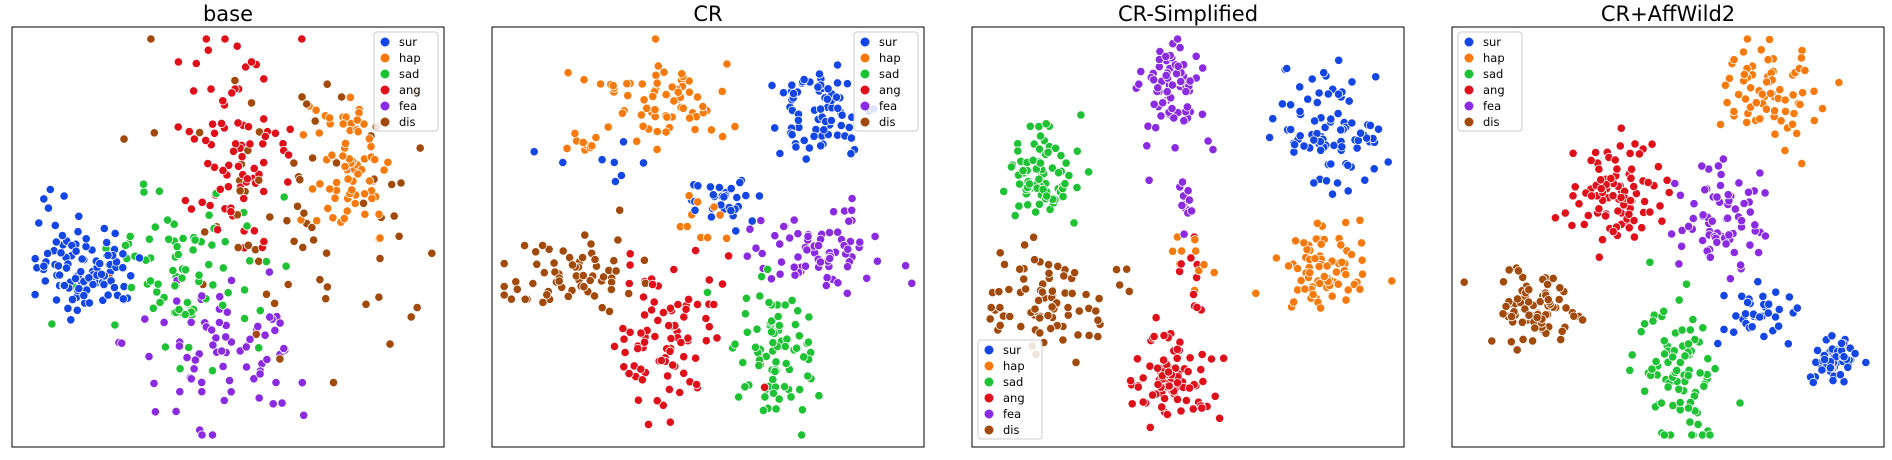 The width and height of the screenshot is (1892, 460). I want to click on legend-label-sad: sad, so click(889, 74).